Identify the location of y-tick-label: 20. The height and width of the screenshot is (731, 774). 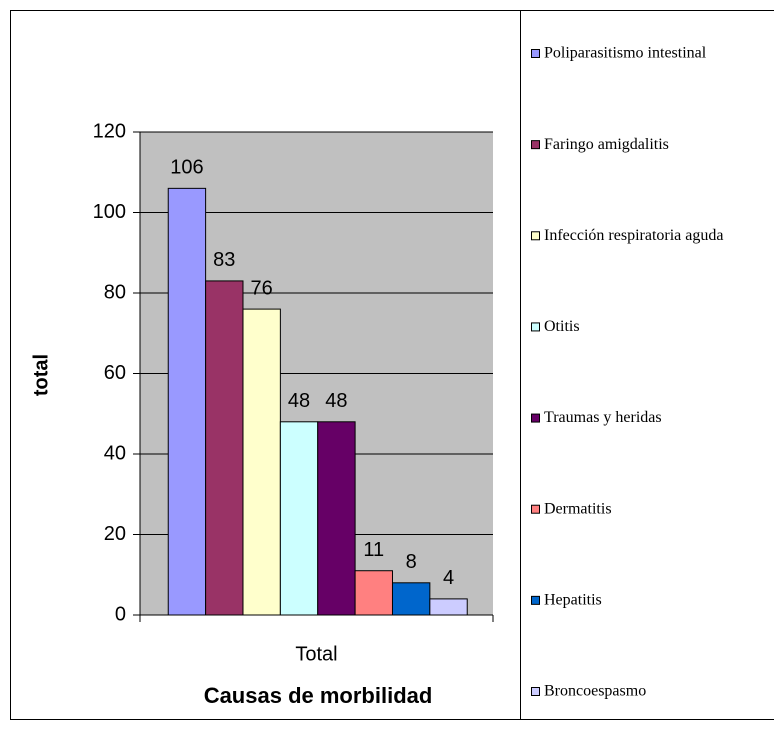
(115, 534).